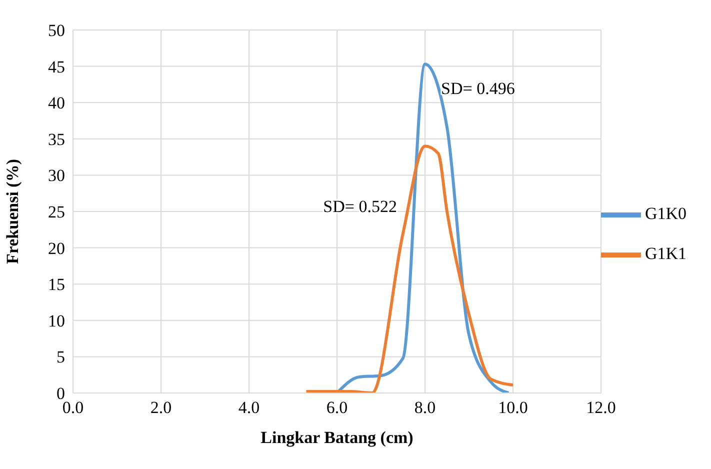 Image resolution: width=711 pixels, height=469 pixels. What do you see at coordinates (73, 408) in the screenshot?
I see `x-tick-label: 0.0` at bounding box center [73, 408].